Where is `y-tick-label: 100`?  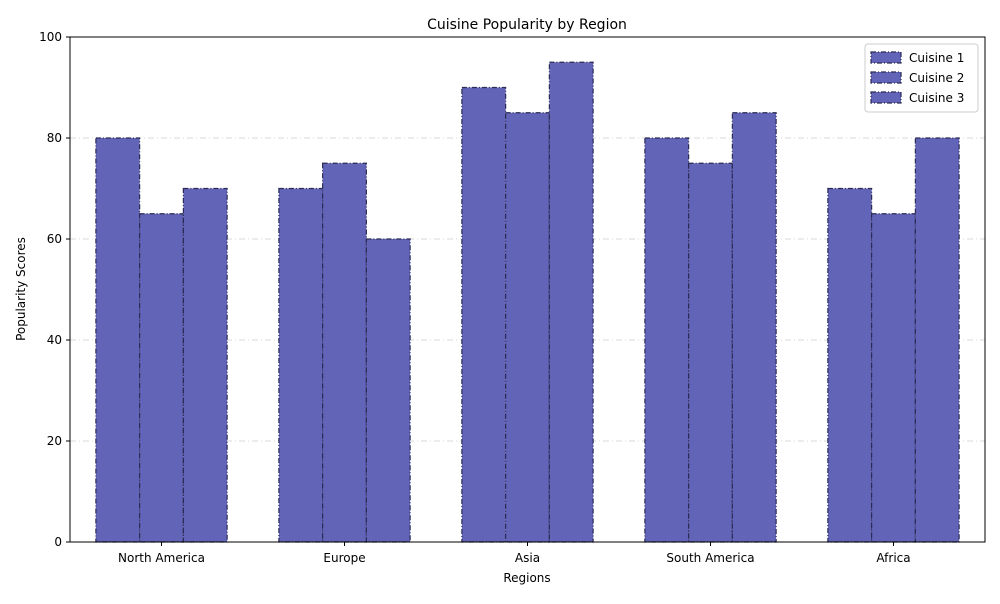 y-tick-label: 100 is located at coordinates (50, 37).